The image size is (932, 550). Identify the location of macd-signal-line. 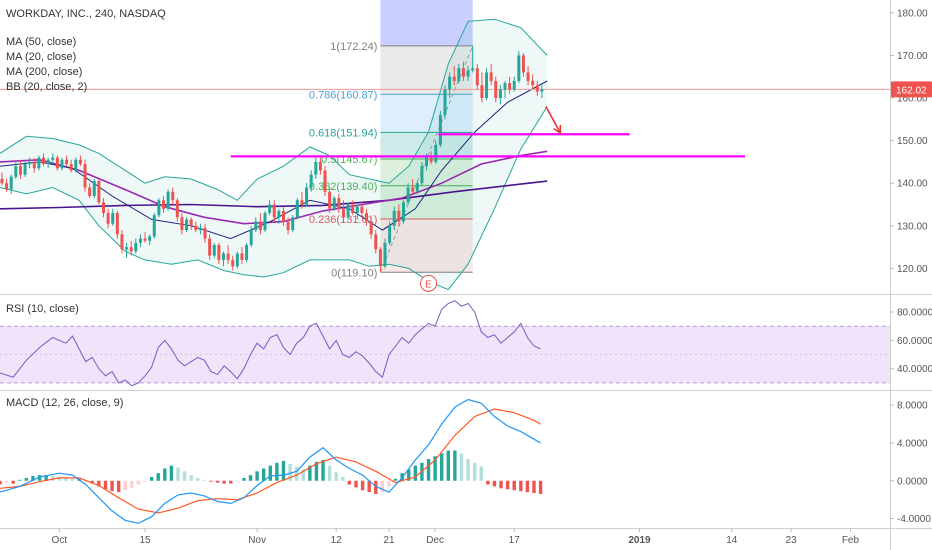
(270, 461).